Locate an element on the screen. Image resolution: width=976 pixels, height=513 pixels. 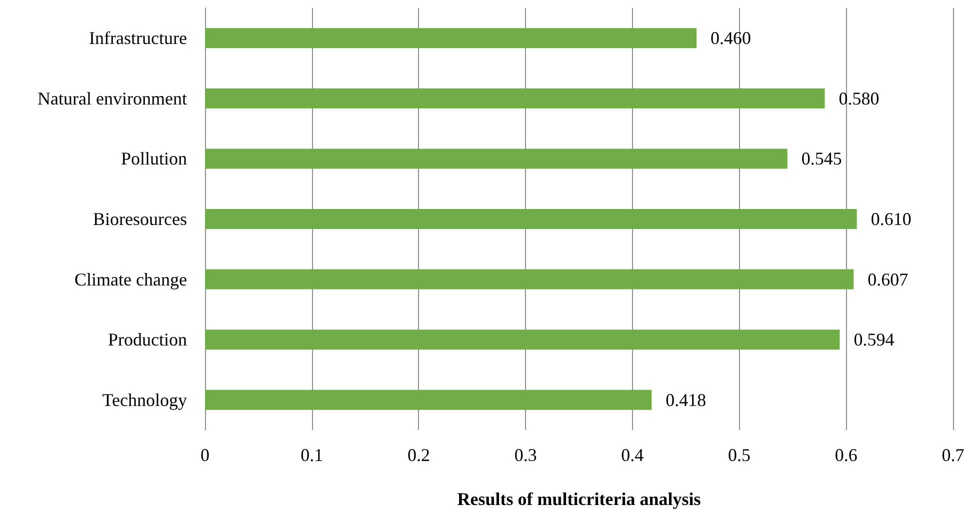
data-label: 0.594 is located at coordinates (874, 340).